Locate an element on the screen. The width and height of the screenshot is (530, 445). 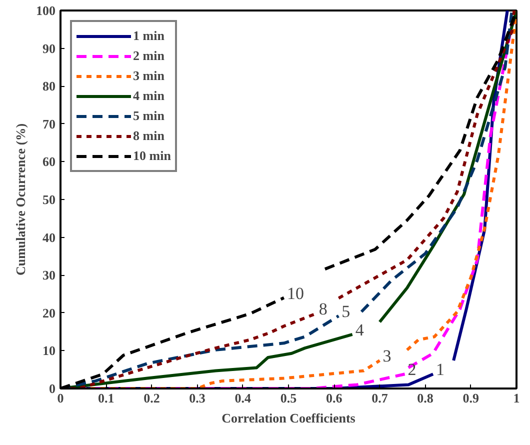
y-tick-label: 100 is located at coordinates (46, 10).